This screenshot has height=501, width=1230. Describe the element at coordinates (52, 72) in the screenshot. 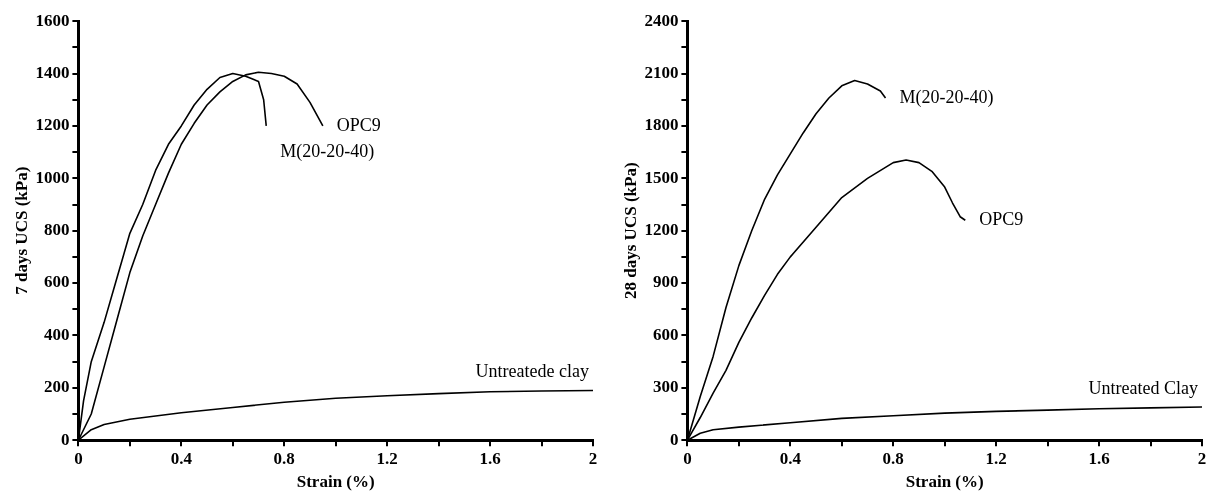

I see `y-tick-label: 1400` at that location.